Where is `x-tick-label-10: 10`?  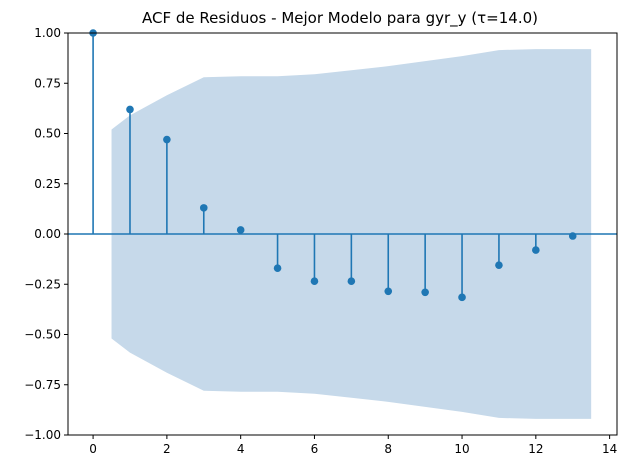 x-tick-label-10: 10 is located at coordinates (461, 449).